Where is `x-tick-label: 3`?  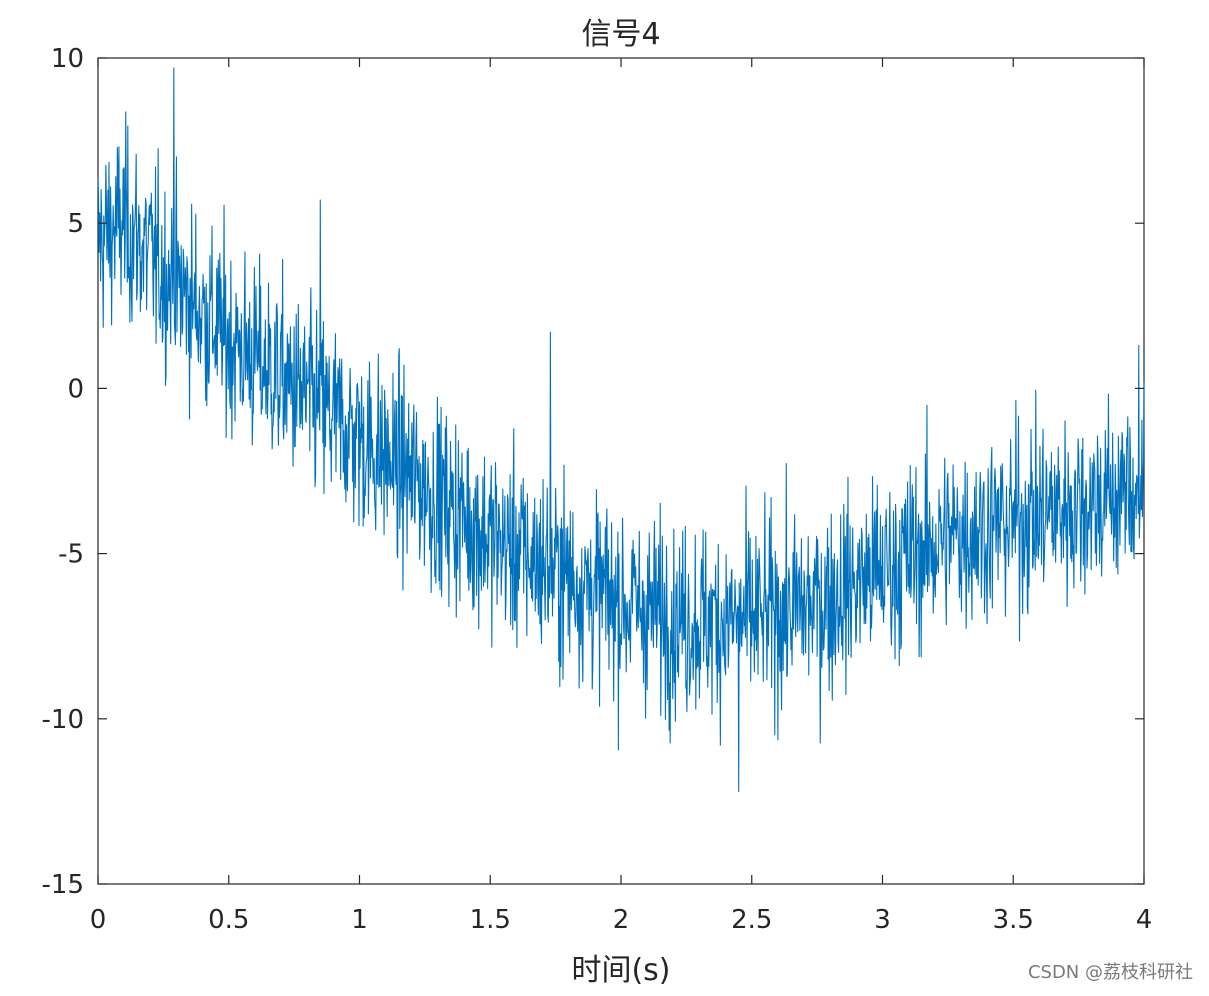
x-tick-label: 3 is located at coordinates (882, 920).